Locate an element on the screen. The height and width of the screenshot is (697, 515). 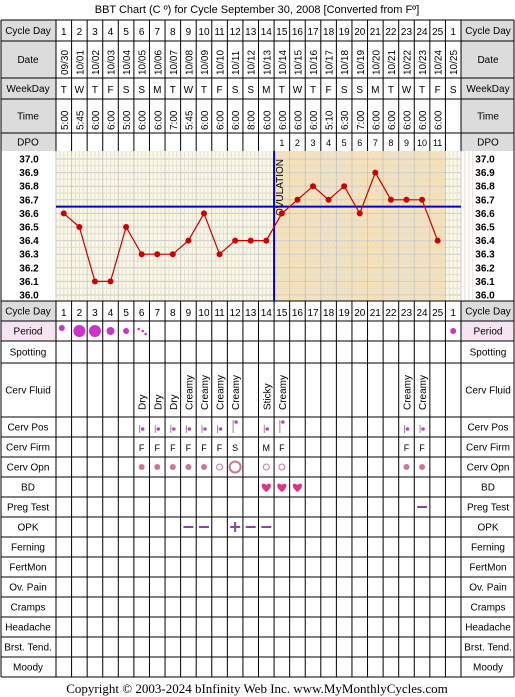
dpo-value: 6 is located at coordinates (359, 143).